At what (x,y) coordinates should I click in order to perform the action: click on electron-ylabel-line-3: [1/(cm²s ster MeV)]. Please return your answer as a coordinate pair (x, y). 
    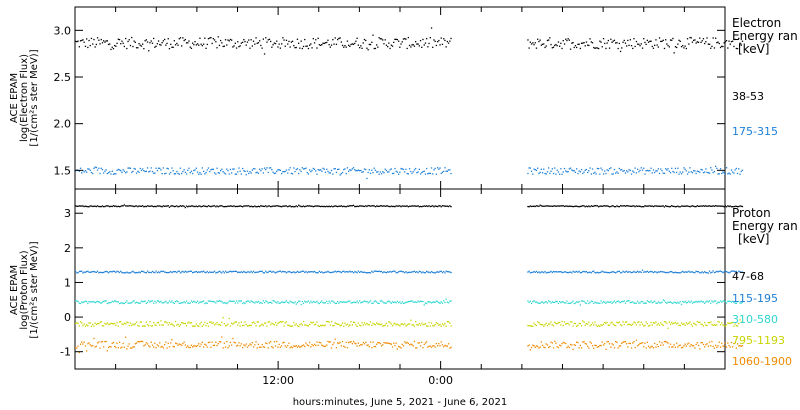
    Looking at the image, I should click on (34, 97).